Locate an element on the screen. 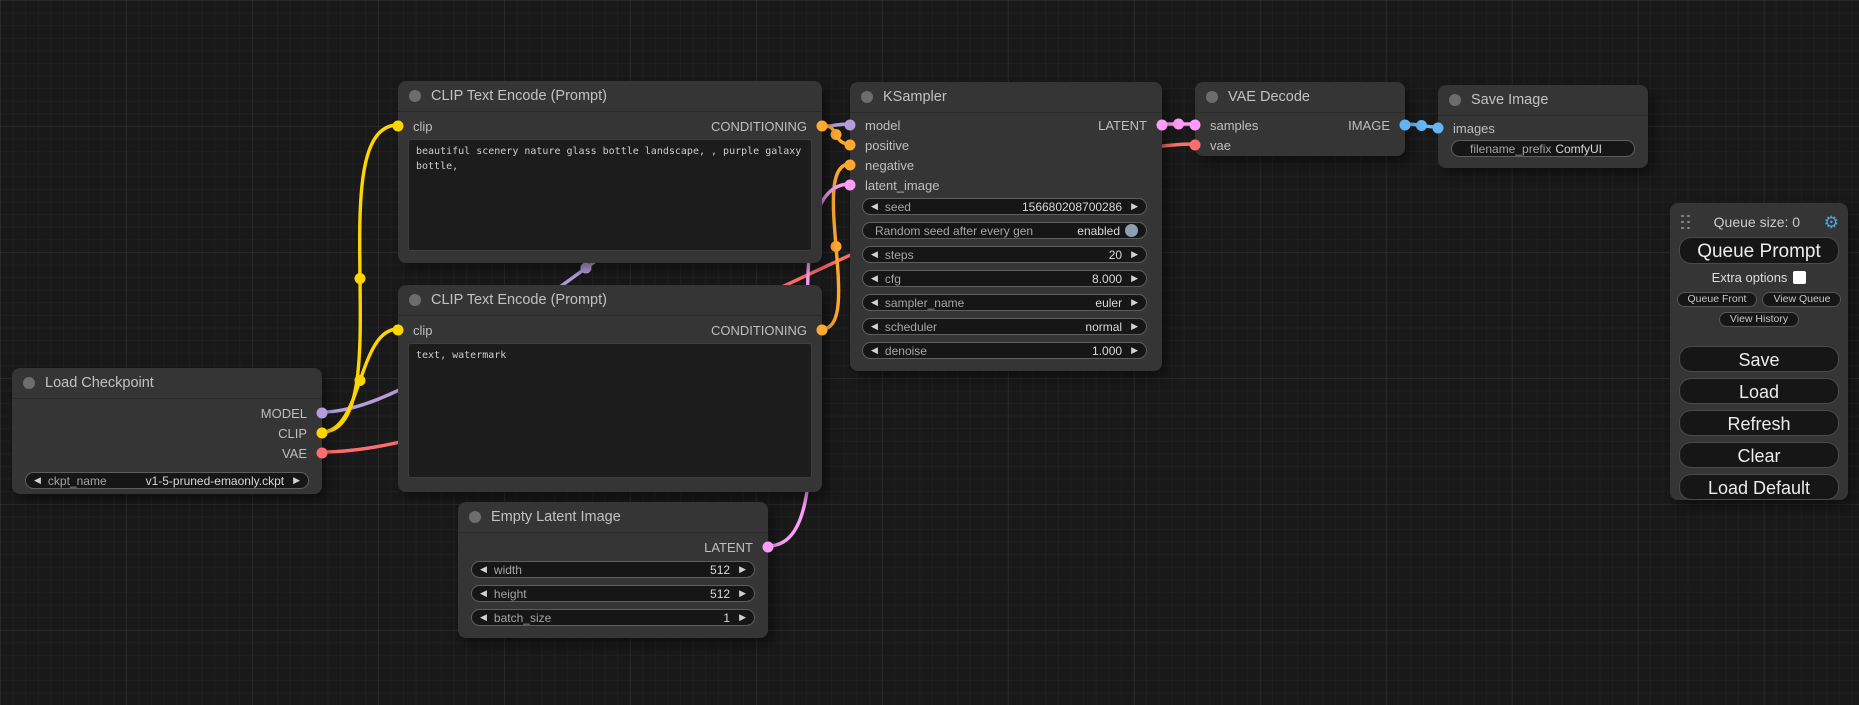 The height and width of the screenshot is (705, 1859). output-latent: LATENT is located at coordinates (616, 547).